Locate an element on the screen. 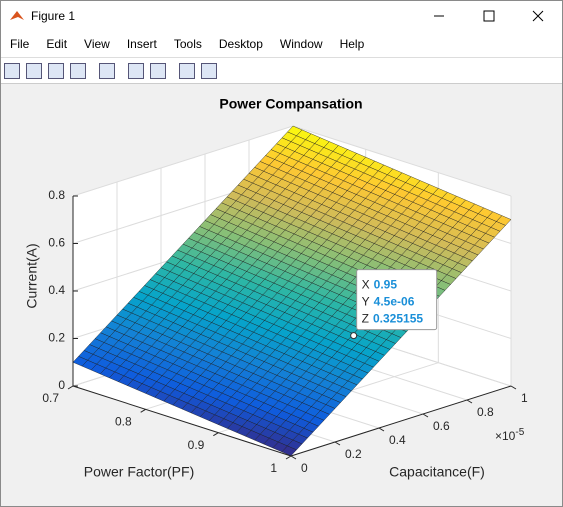 The image size is (563, 507). datatip-value: 4.5e-06 is located at coordinates (394, 302).